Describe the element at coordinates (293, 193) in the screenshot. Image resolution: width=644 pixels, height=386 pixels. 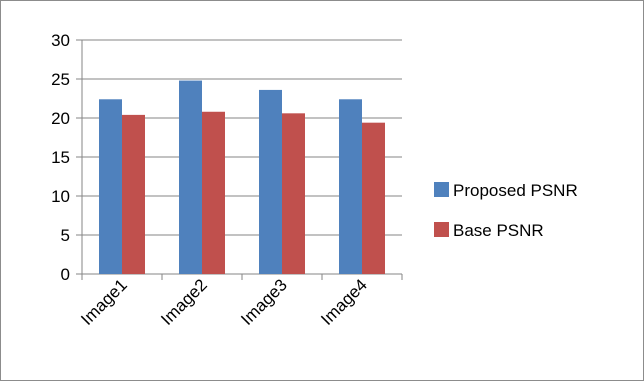
I see `bar-base-psnr-image3` at that location.